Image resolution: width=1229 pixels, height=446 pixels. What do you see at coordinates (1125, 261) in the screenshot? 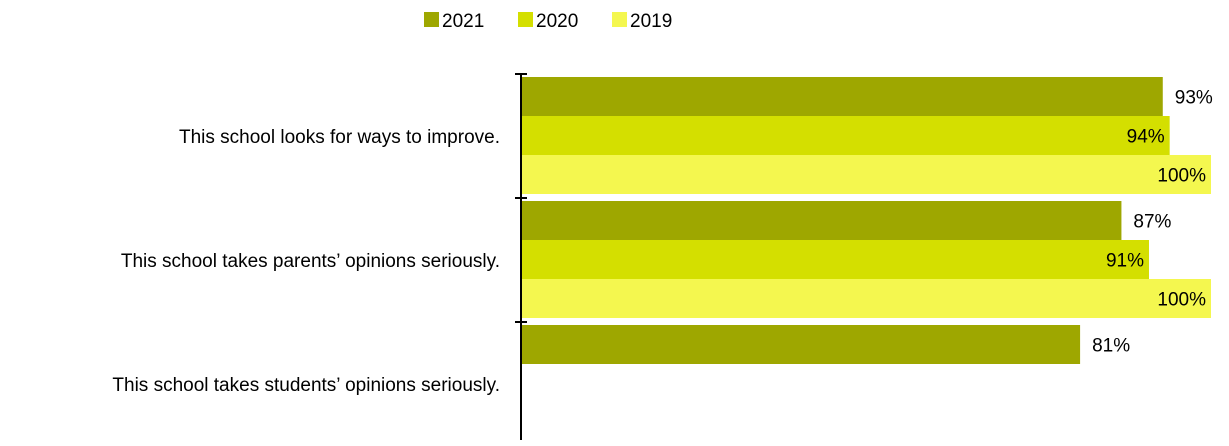
I see `data-label-2020-2: 91%` at bounding box center [1125, 261].